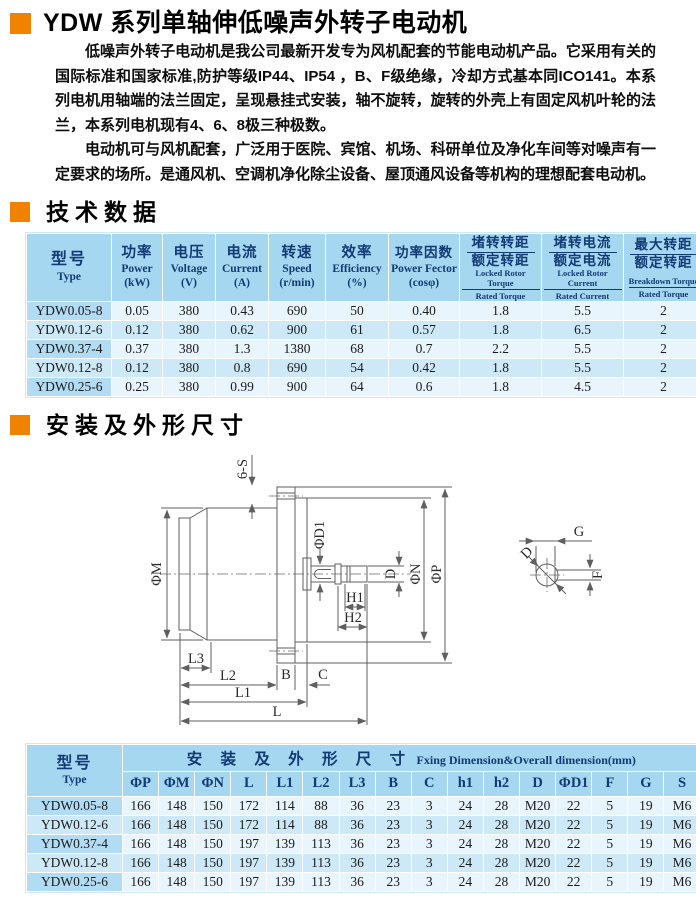  Describe the element at coordinates (538, 783) in the screenshot. I see `dim-col-header: D` at that location.